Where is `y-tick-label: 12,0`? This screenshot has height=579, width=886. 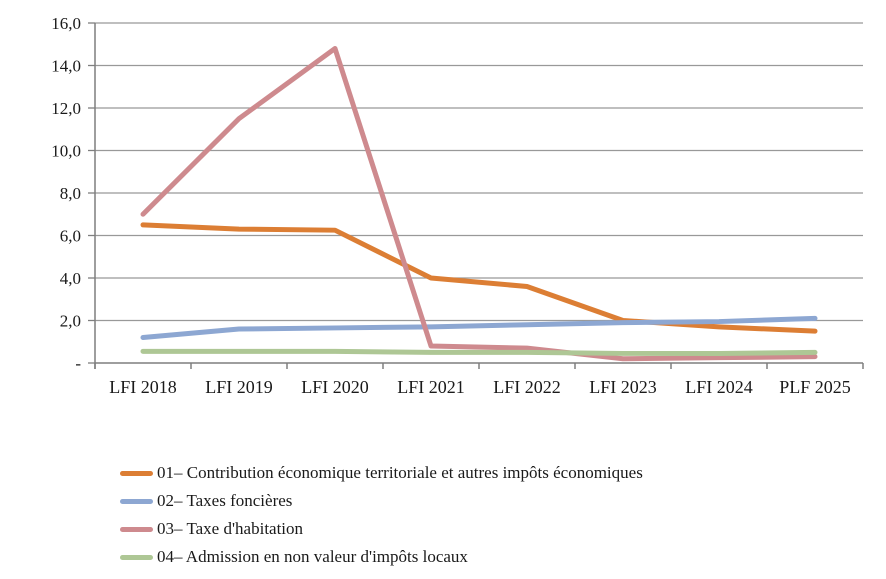 y-tick-label: 12,0 is located at coordinates (66, 108).